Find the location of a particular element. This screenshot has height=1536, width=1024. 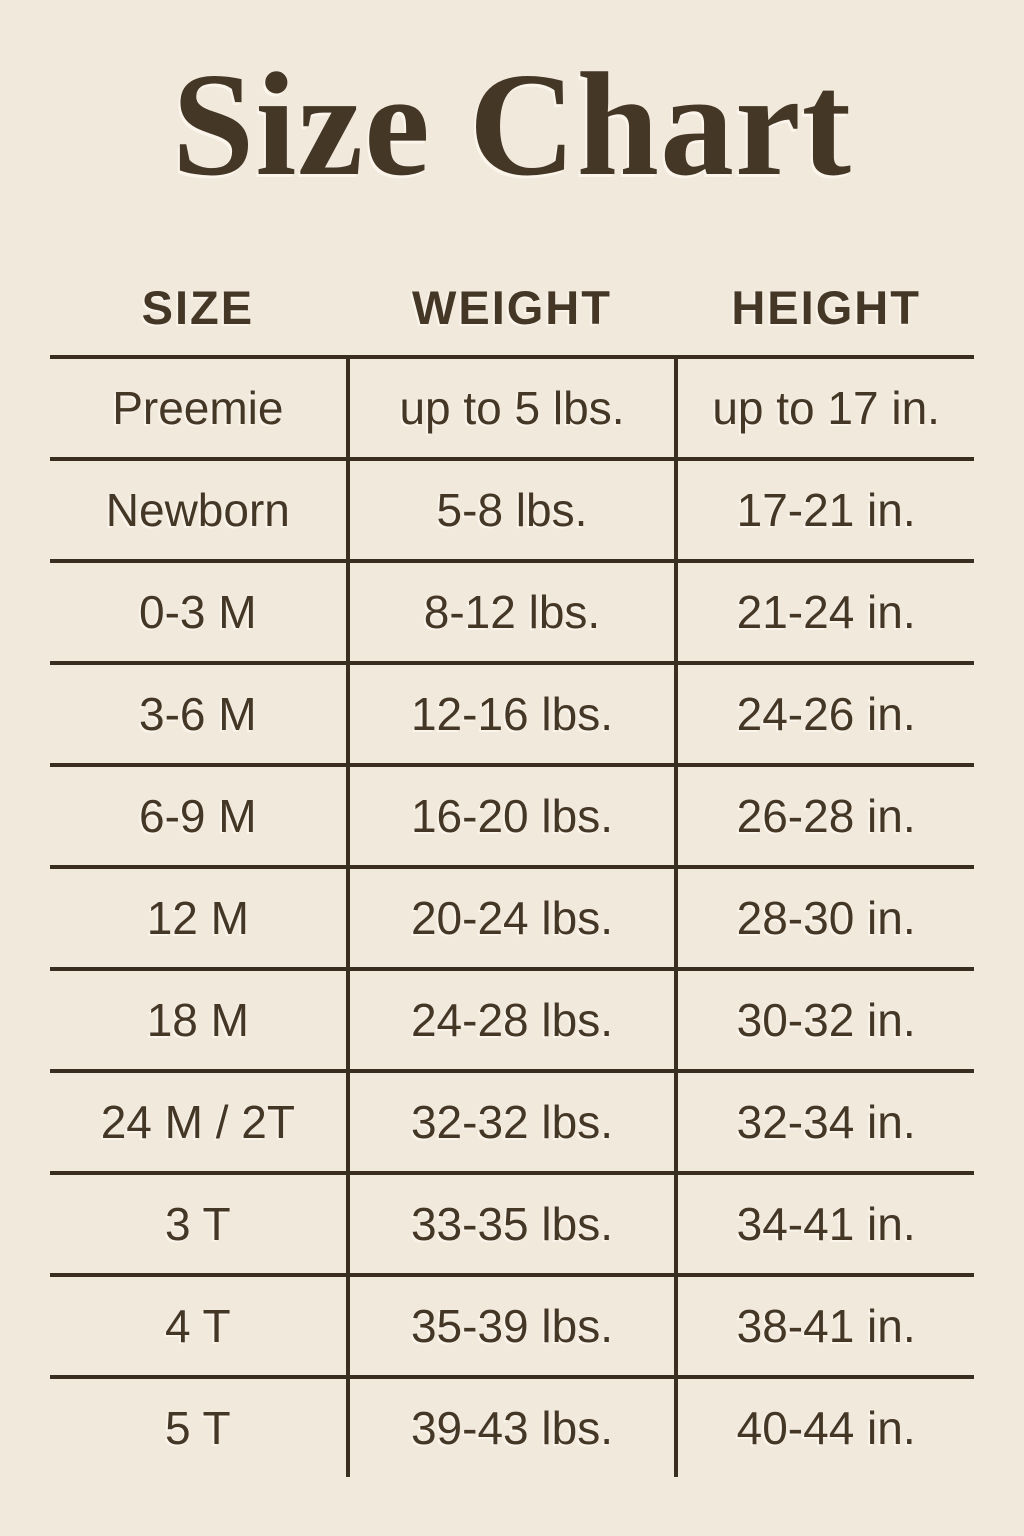

size-cell: 3-6 M is located at coordinates (198, 714).